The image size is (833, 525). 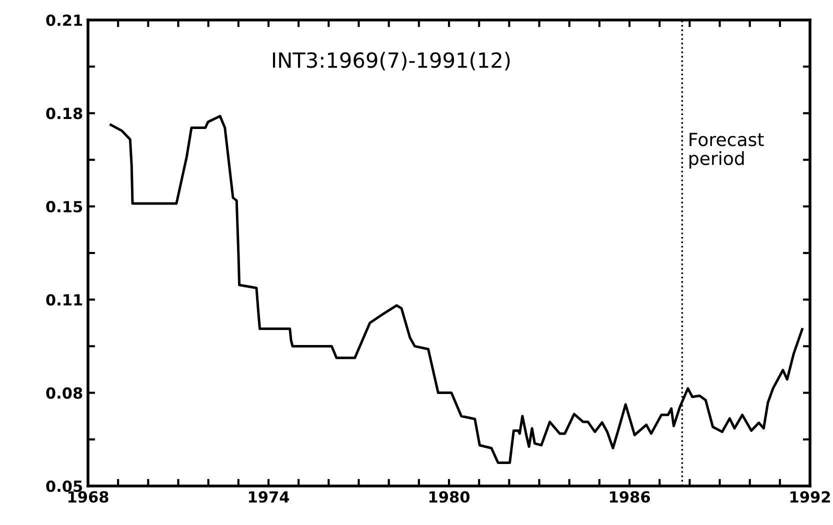 I want to click on x-tick-label: 1980, so click(x=449, y=497).